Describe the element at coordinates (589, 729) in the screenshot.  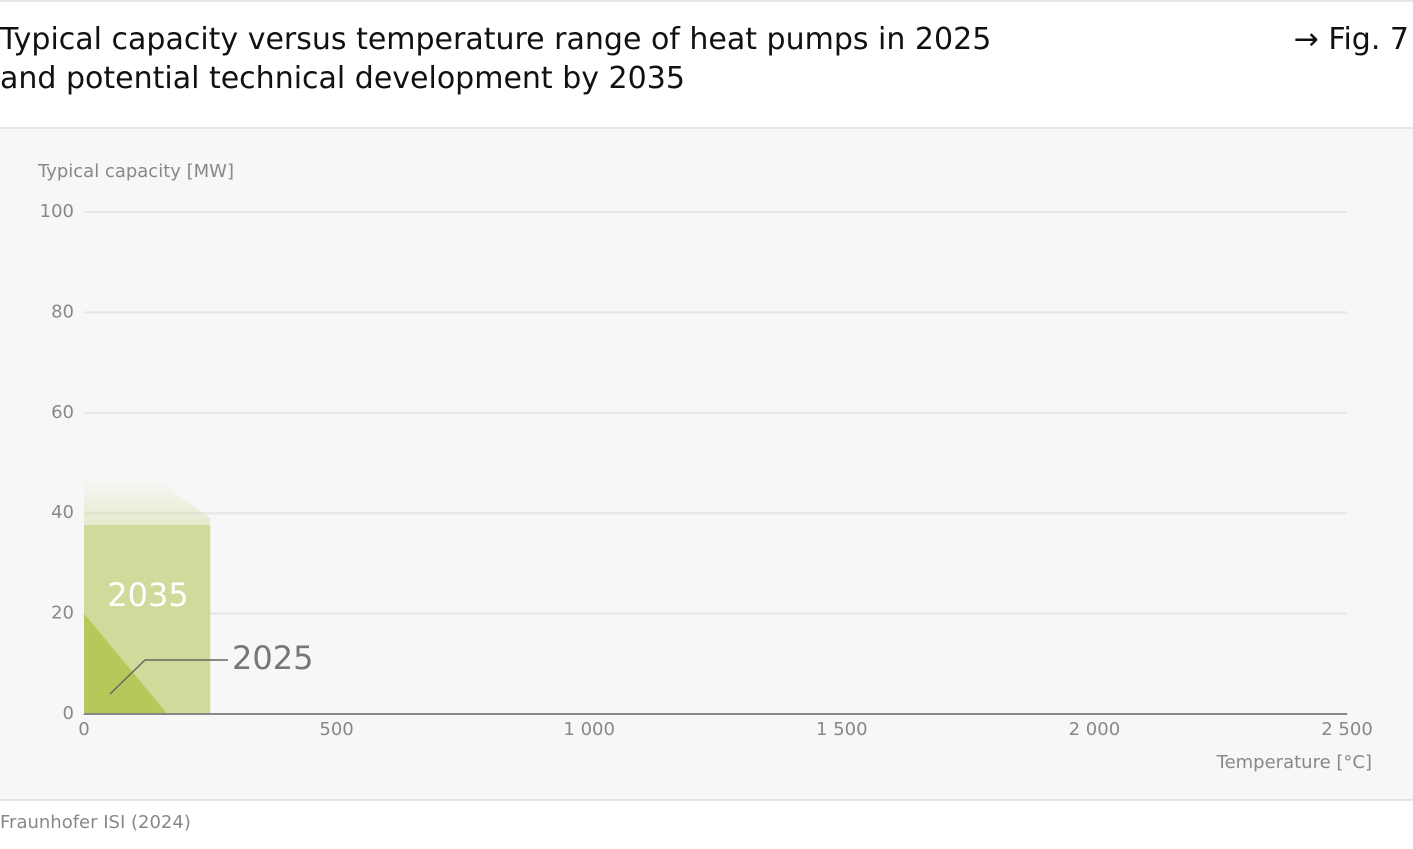
I see `x-tick-label: 1 000` at that location.